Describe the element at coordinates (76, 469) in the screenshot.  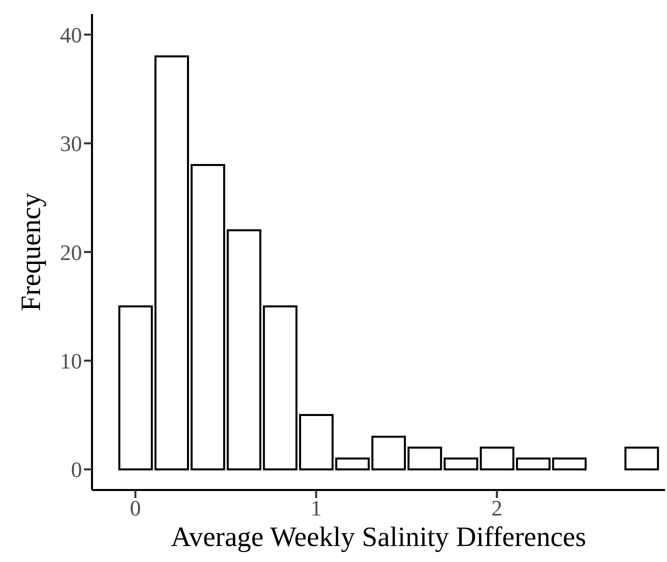
I see `y-tick-label: 0` at that location.